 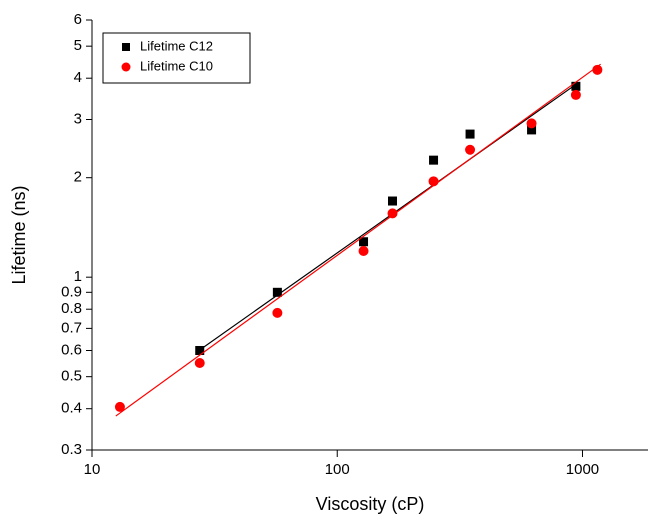 I want to click on x-tick-label: 1000, so click(x=582, y=469).